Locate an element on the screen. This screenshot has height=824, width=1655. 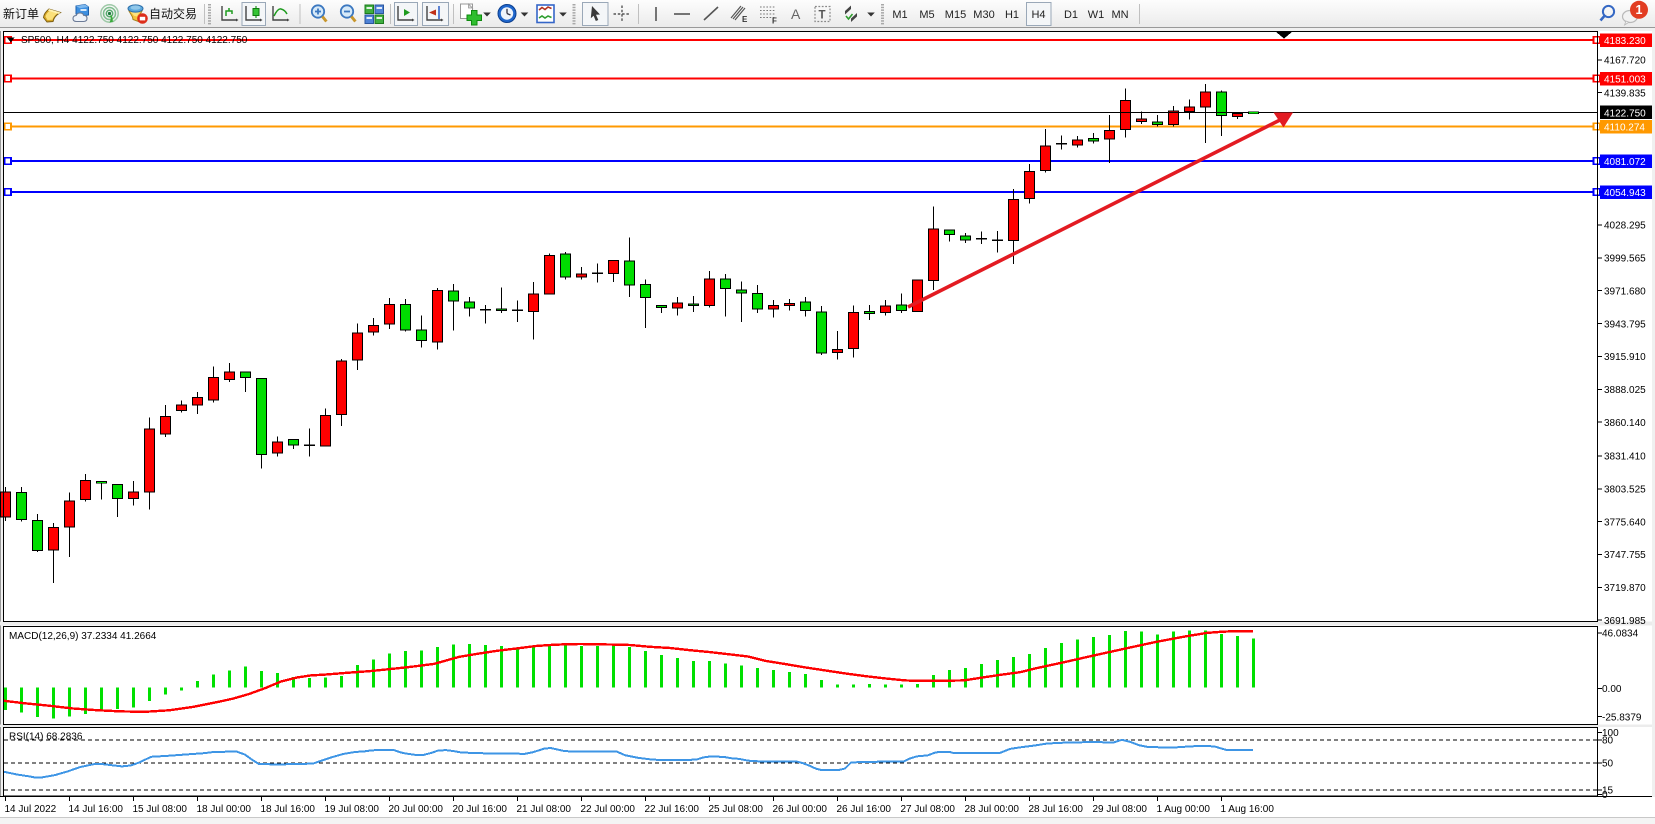
svg-text: 3943.795 is located at coordinates (1625, 324).